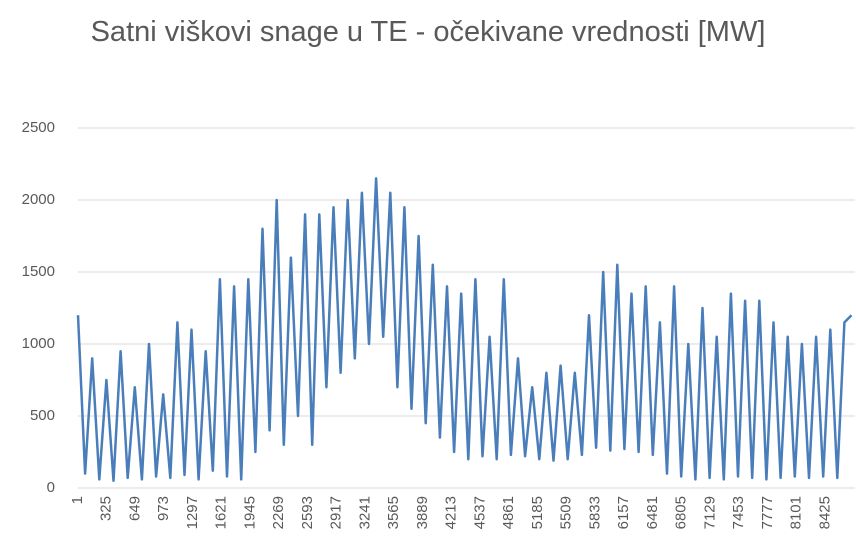  I want to click on x-tick-label: 2269, so click(278, 512).